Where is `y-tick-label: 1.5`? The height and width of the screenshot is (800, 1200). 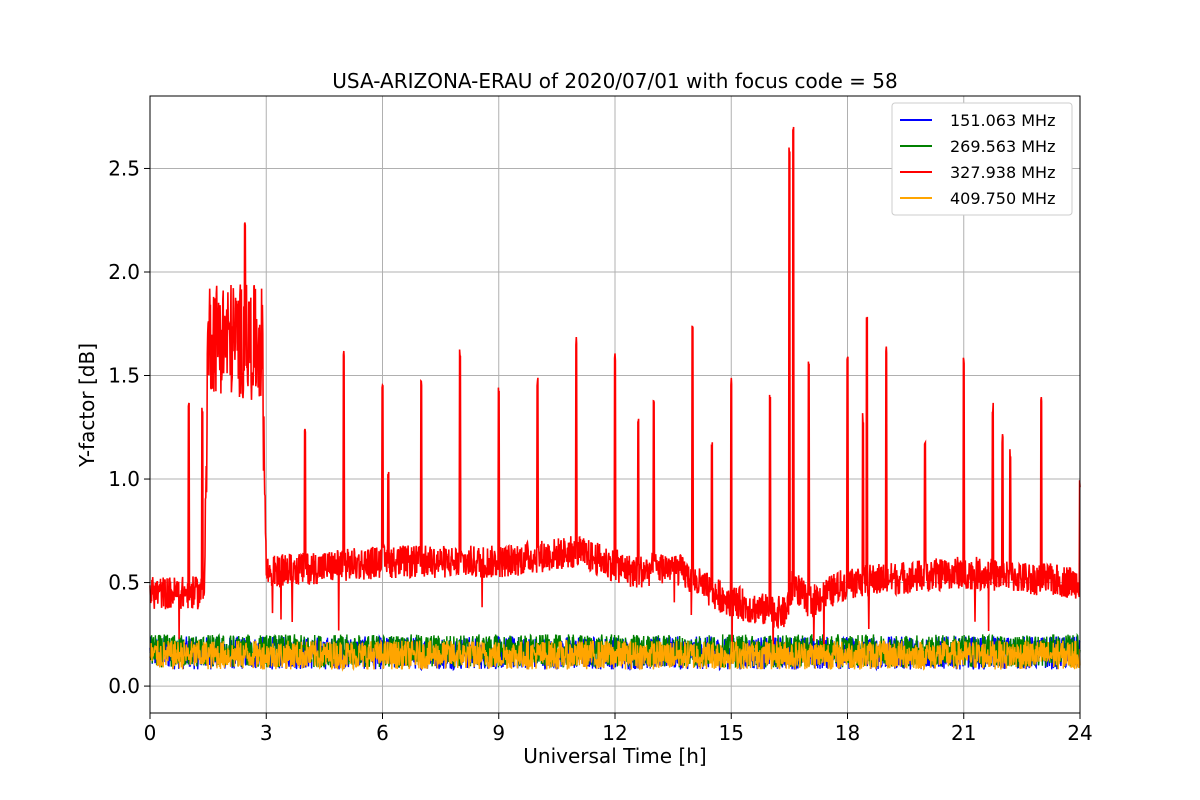 y-tick-label: 1.5 is located at coordinates (124, 376).